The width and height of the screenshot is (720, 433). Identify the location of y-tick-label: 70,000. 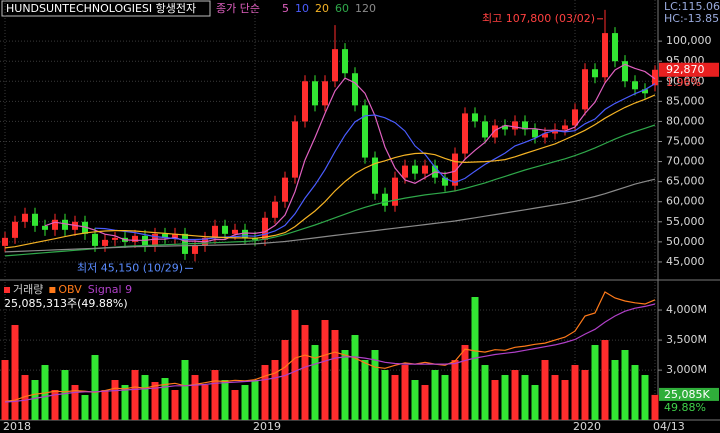
(685, 161).